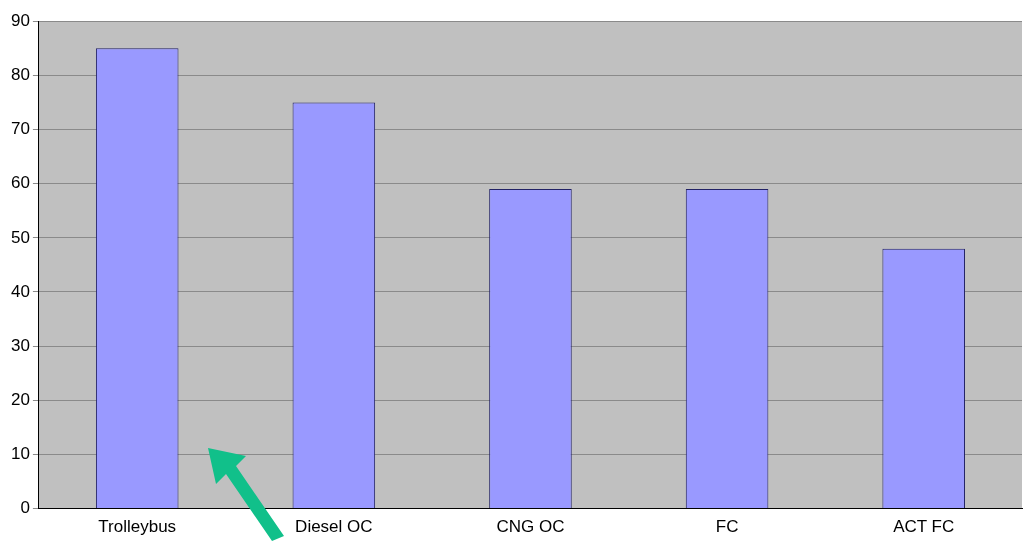  Describe the element at coordinates (924, 527) in the screenshot. I see `x-tick-label: ACT FC` at that location.